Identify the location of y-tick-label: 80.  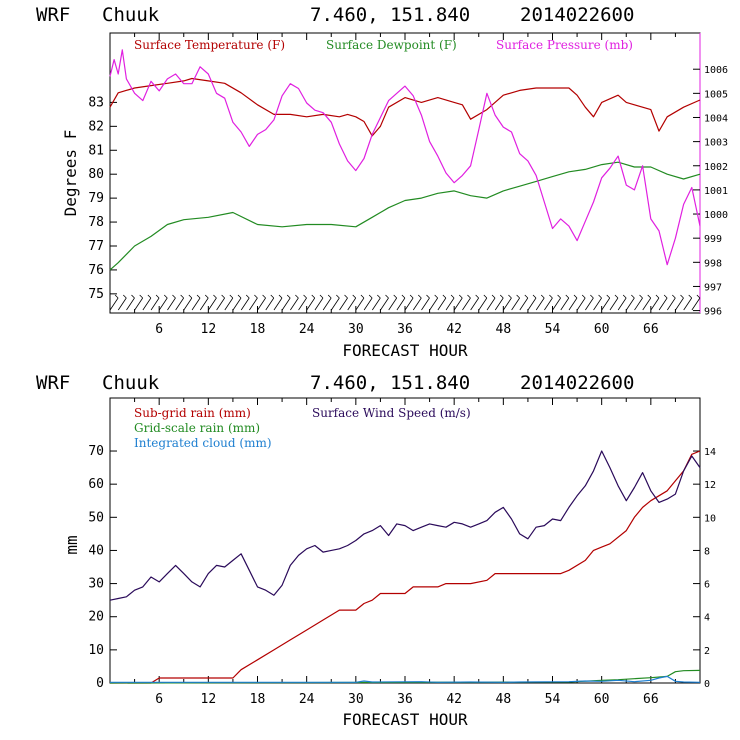
(96, 174).